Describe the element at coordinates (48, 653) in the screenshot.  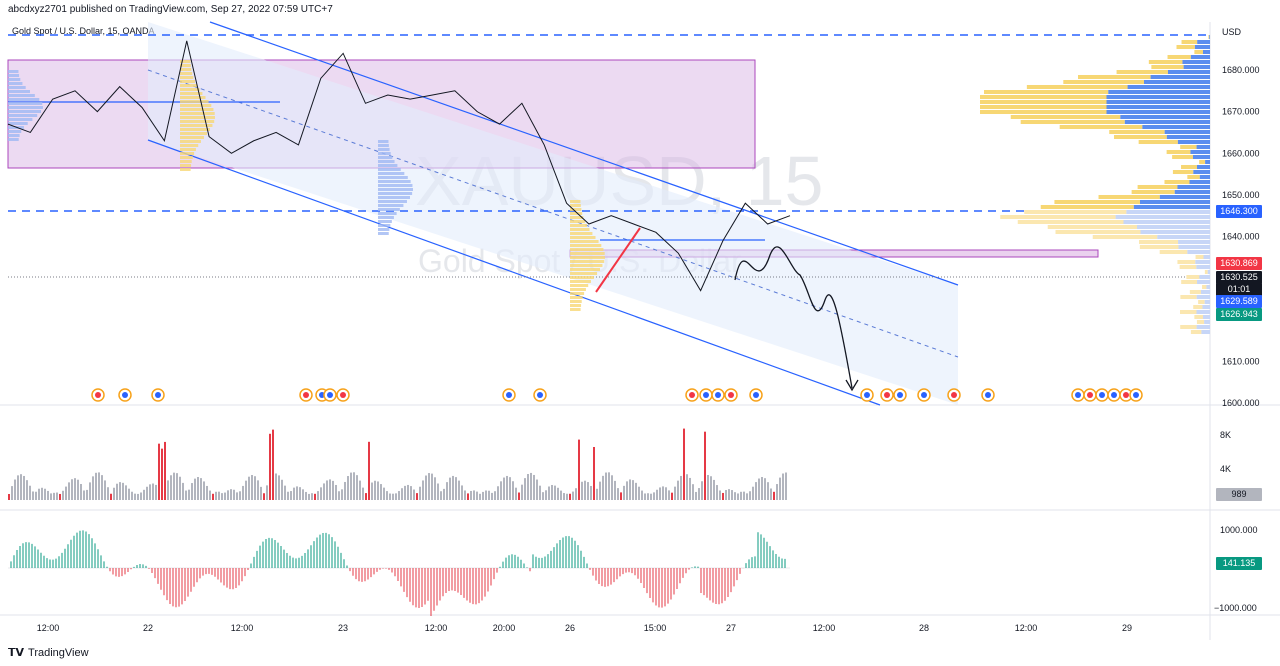
I see `footer-brand: 𝗧𝗩 TradingView` at that location.